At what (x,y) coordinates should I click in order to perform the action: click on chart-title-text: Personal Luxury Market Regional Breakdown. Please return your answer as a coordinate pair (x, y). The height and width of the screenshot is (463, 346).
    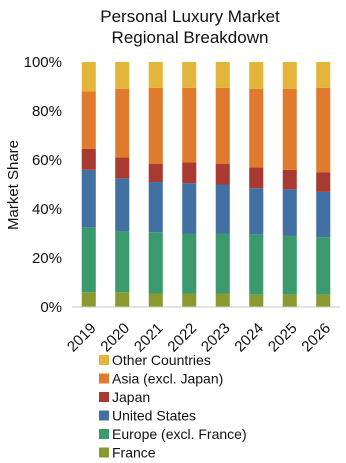
    Looking at the image, I should click on (190, 27).